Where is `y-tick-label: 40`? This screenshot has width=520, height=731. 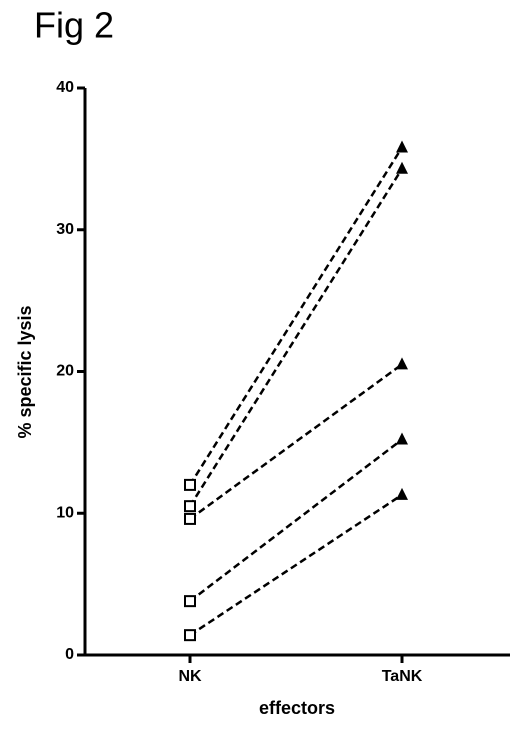 y-tick-label: 40 is located at coordinates (65, 87).